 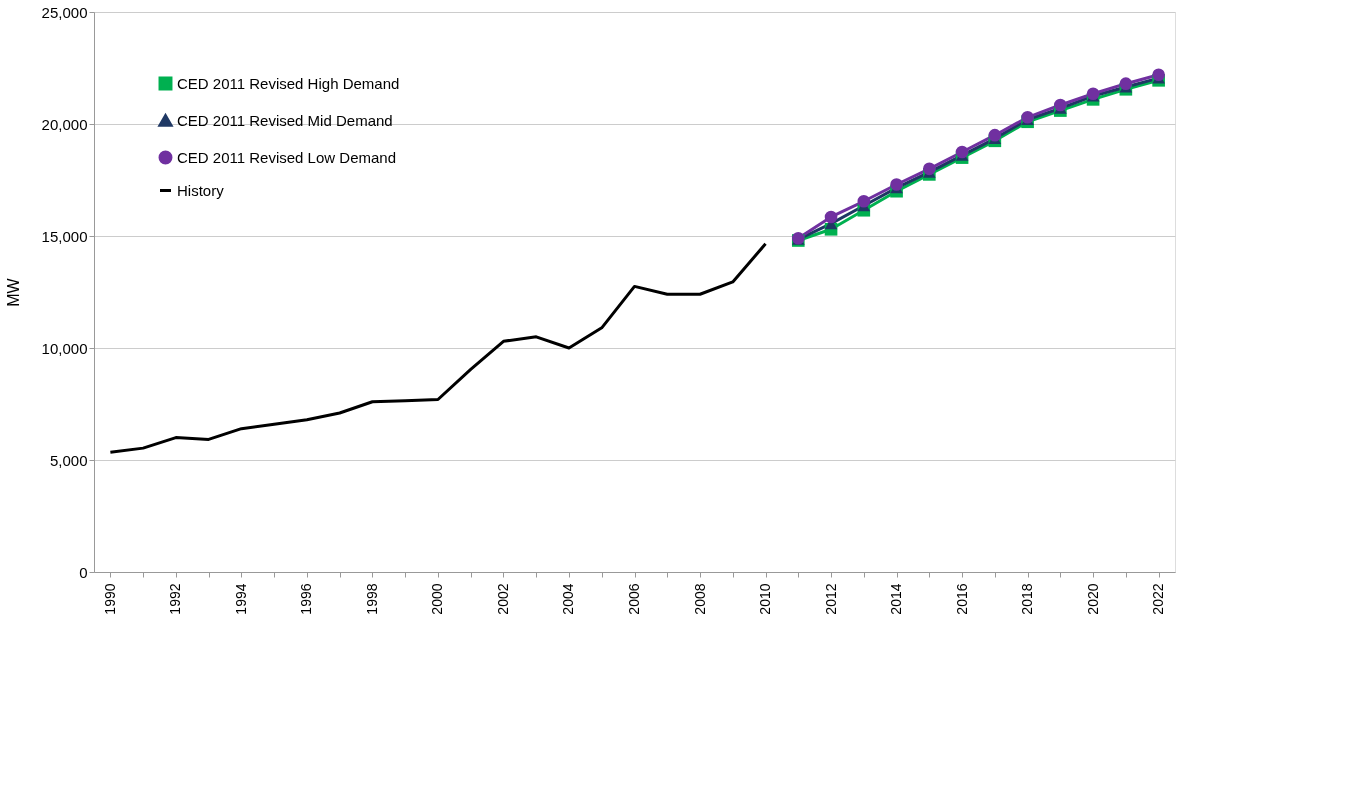 What do you see at coordinates (13, 292) in the screenshot?
I see `y-axis-title: MW` at bounding box center [13, 292].